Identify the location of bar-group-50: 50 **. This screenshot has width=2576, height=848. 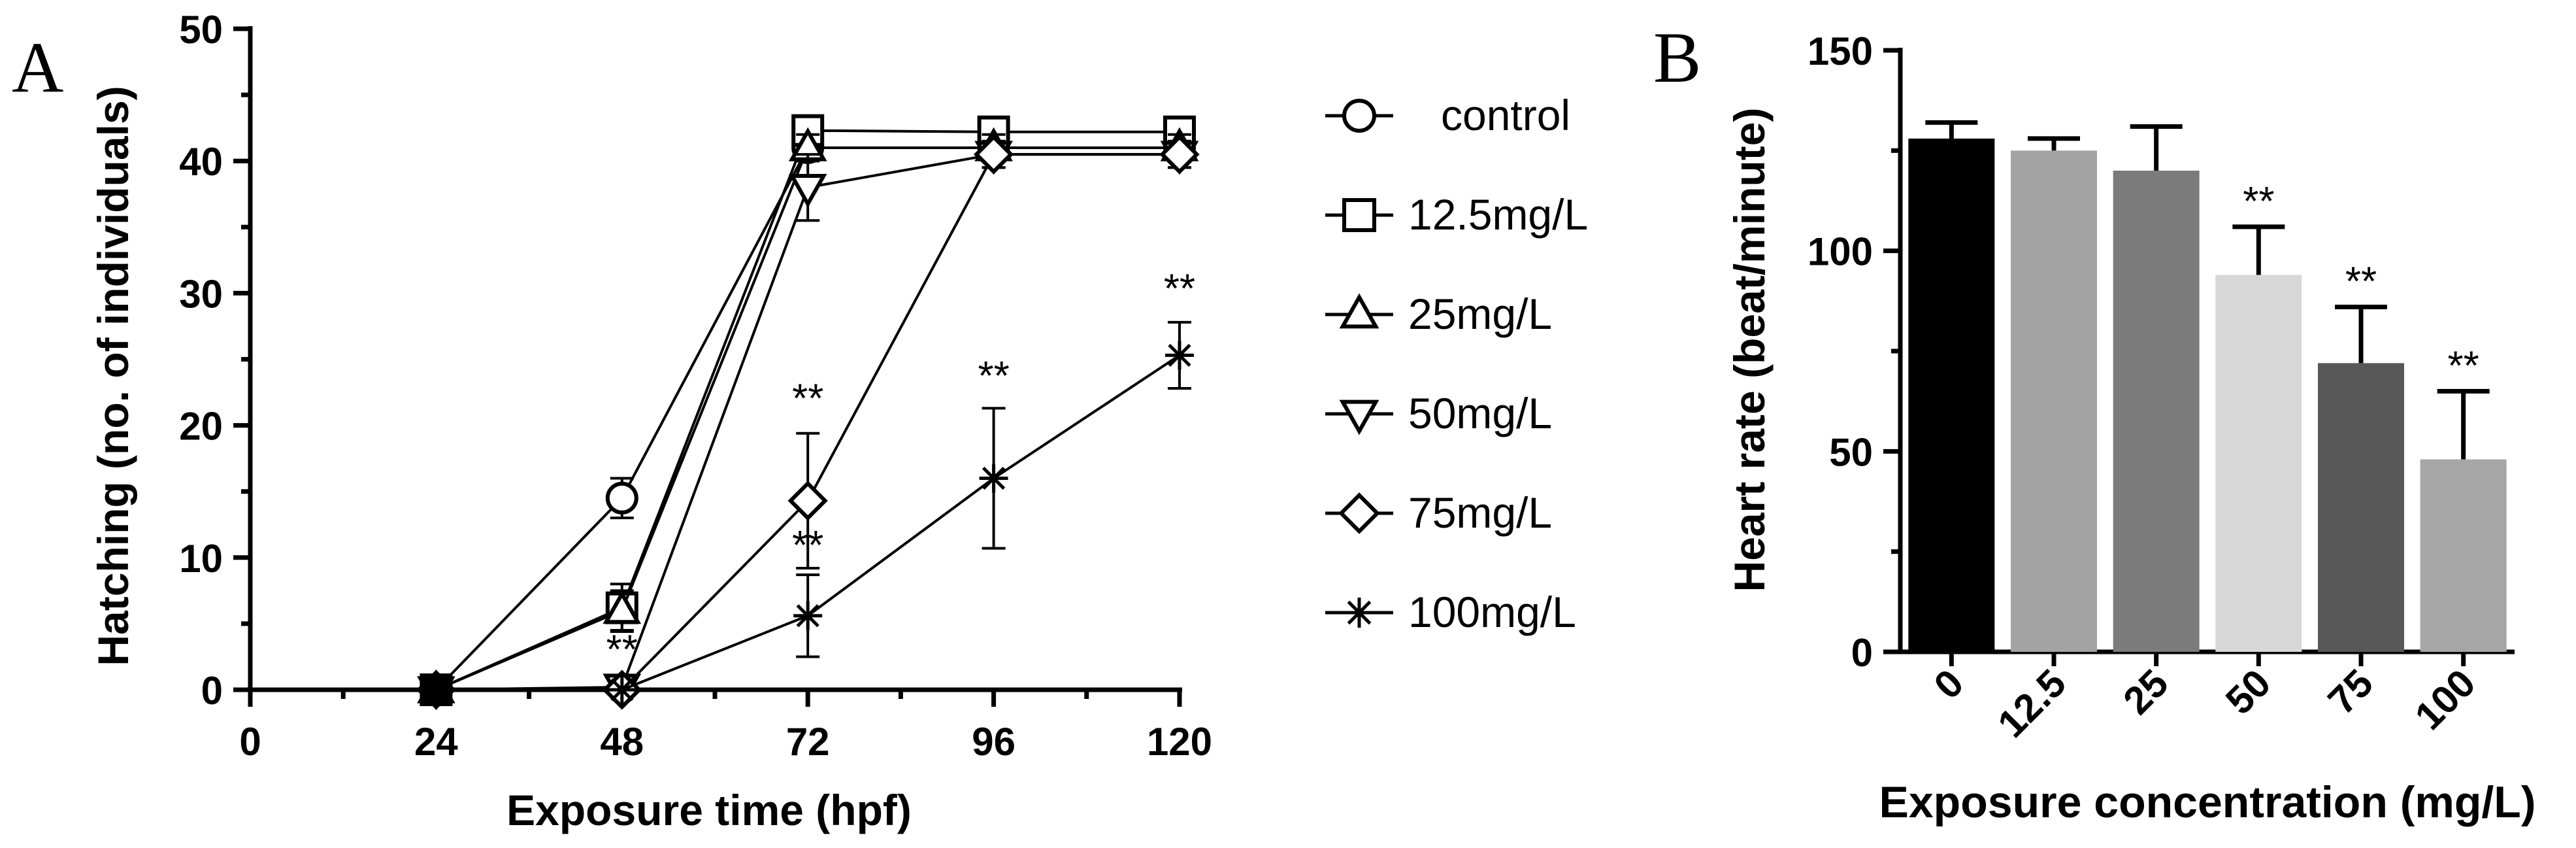
(2258, 451).